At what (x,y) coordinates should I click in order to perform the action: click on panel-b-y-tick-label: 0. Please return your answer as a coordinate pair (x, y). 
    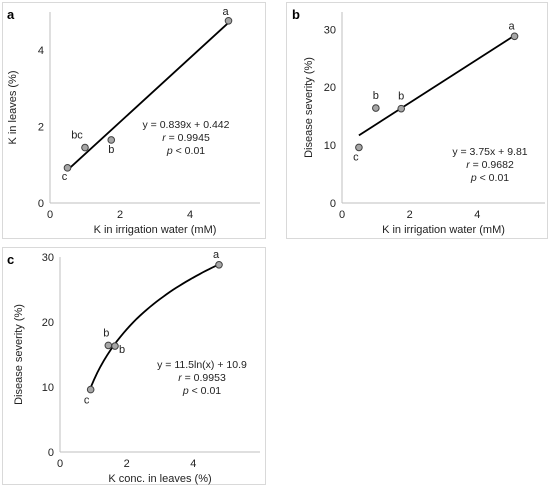
    Looking at the image, I should click on (333, 204).